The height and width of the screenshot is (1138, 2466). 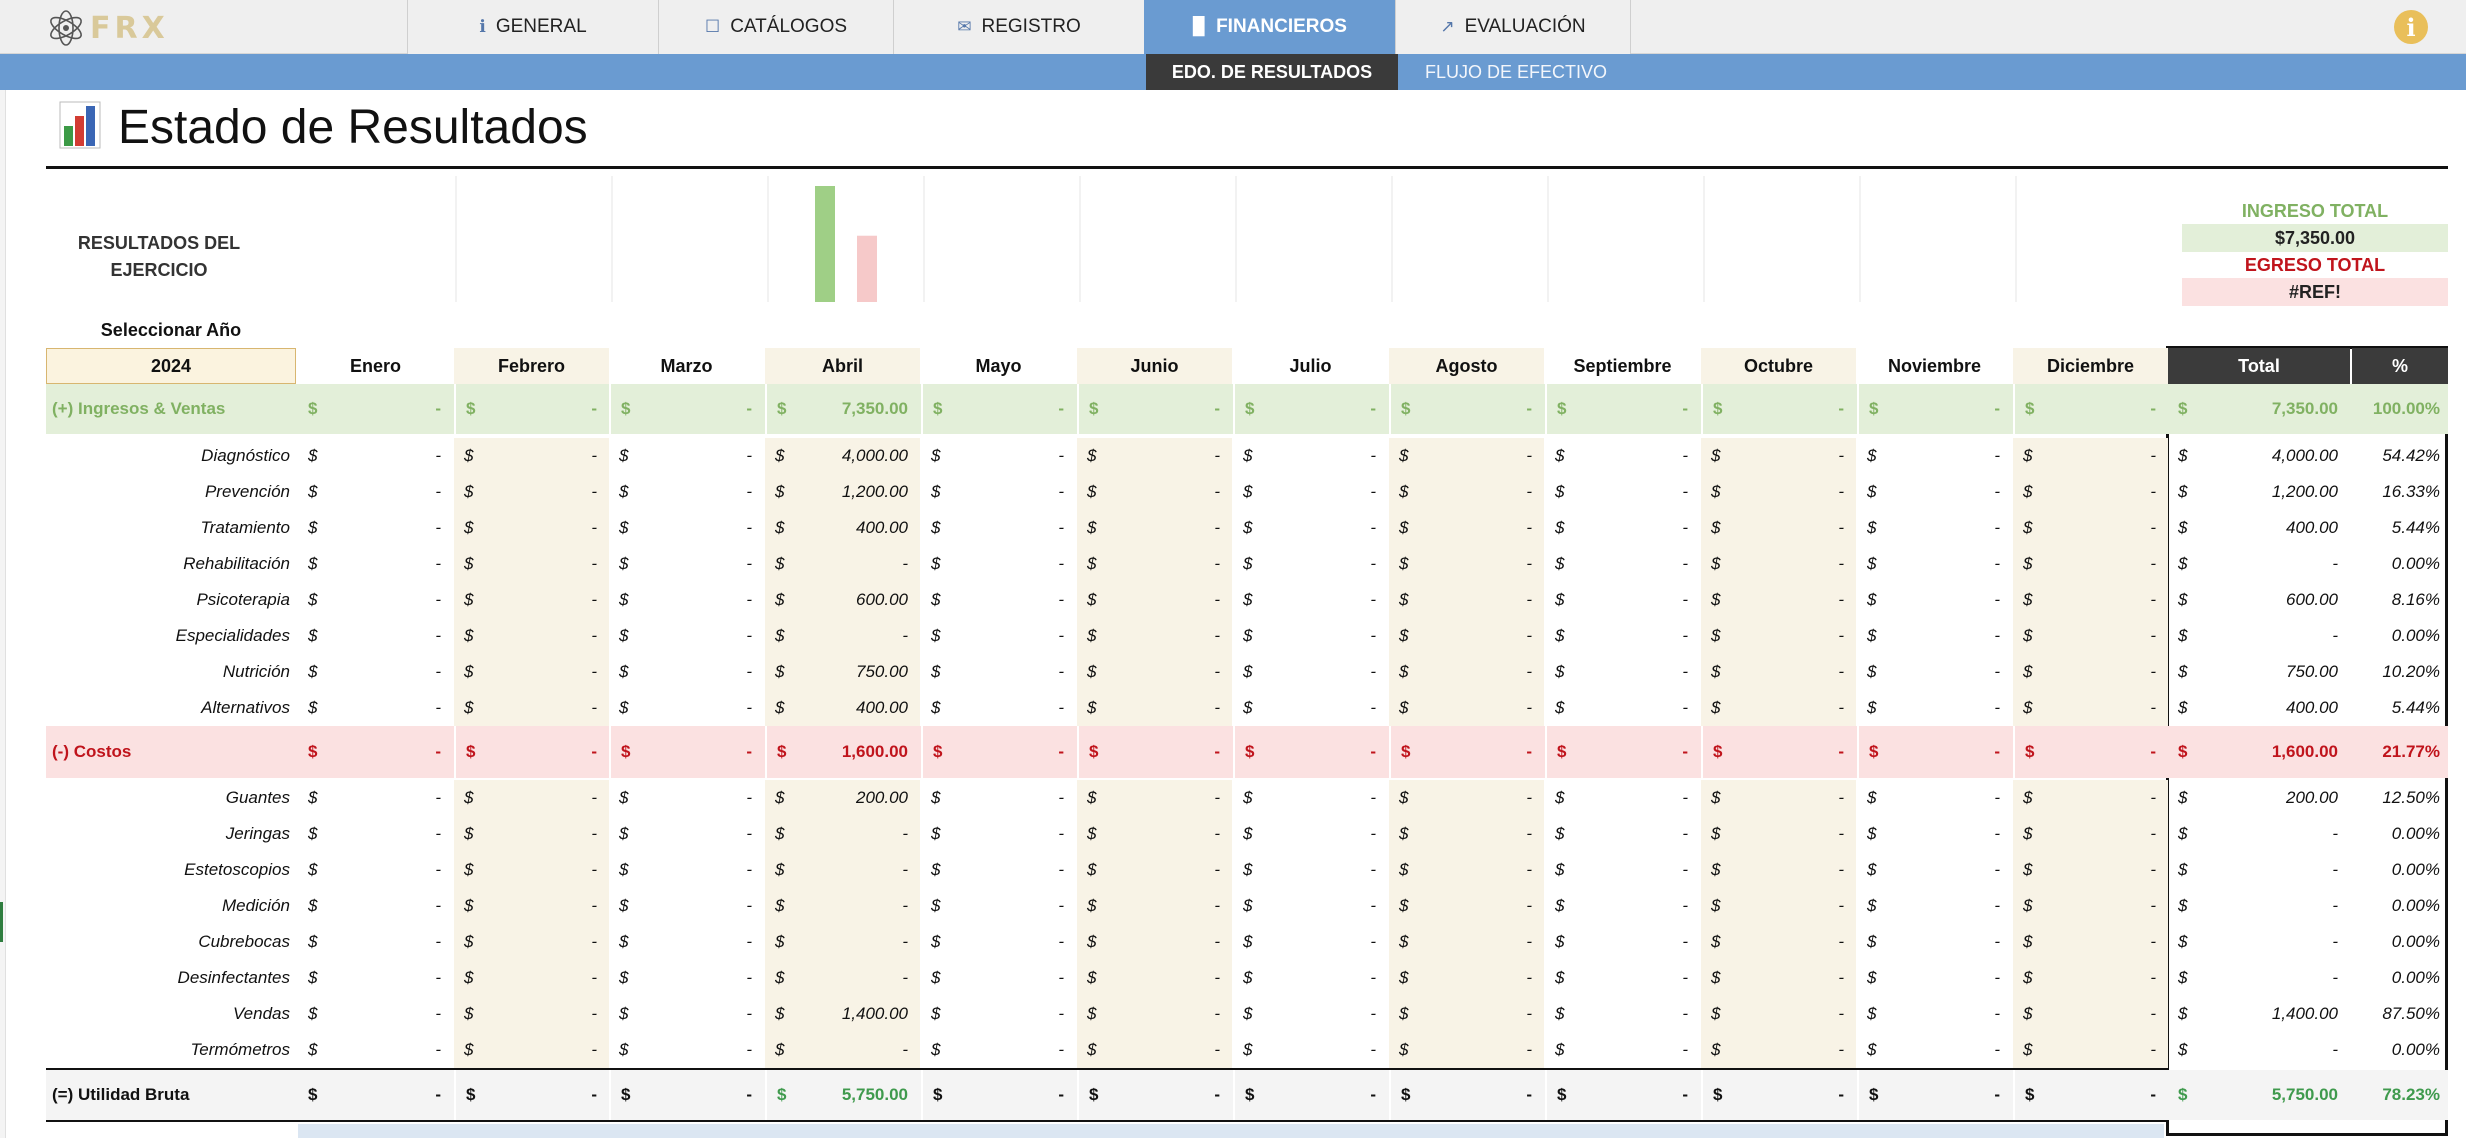 What do you see at coordinates (842, 1014) in the screenshot?
I see `value-cell: $1,400.00` at bounding box center [842, 1014].